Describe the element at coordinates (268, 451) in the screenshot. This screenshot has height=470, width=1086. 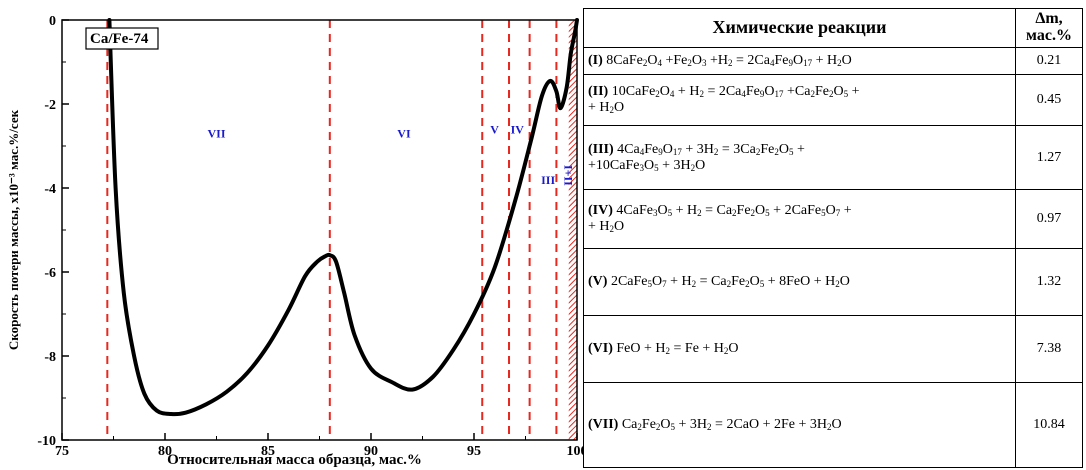
I see `x-tick-label: 85` at that location.